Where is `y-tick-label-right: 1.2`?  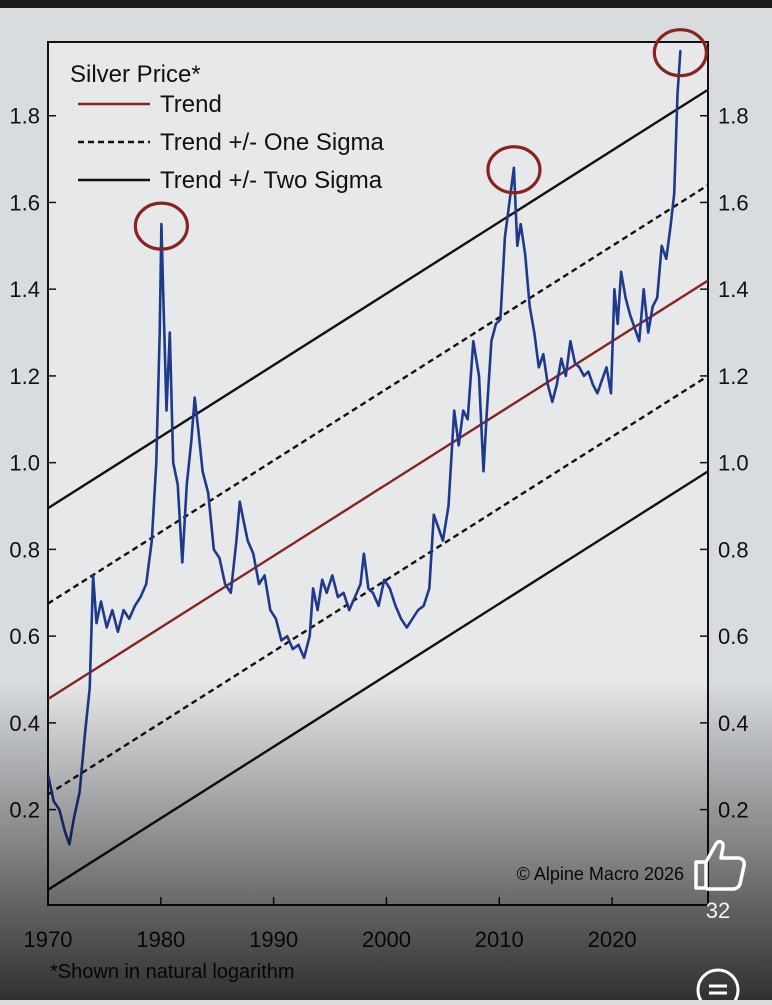
y-tick-label-right: 1.2 is located at coordinates (733, 376).